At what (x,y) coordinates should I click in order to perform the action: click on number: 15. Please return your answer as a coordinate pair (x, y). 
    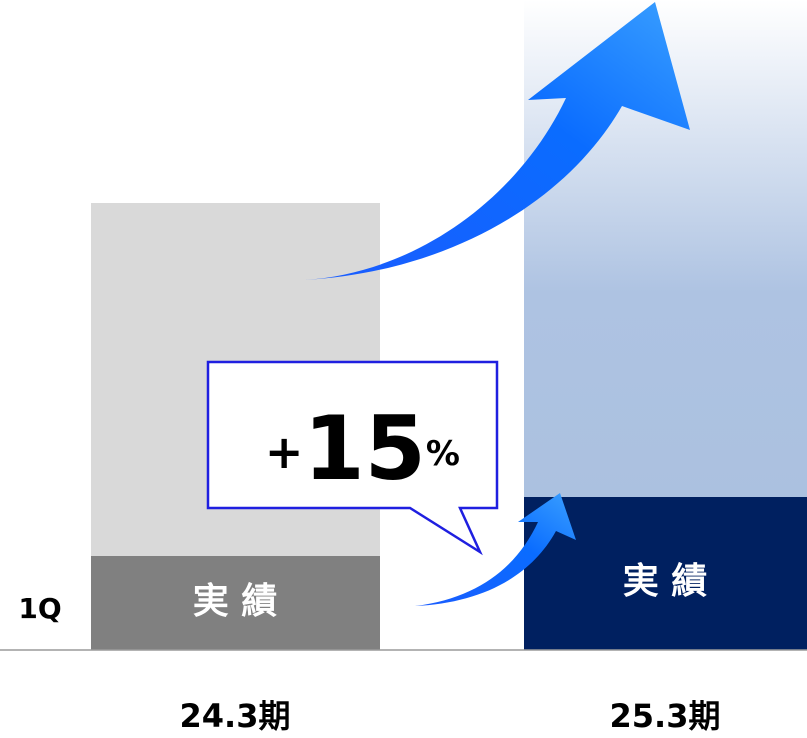
    Looking at the image, I should click on (364, 448).